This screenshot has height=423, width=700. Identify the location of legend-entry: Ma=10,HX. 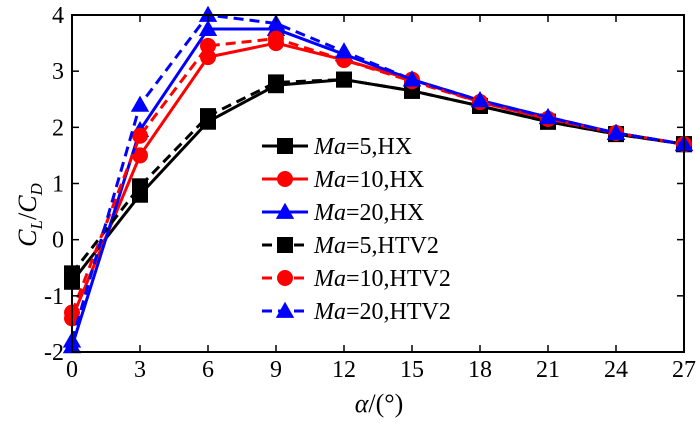
(343, 180).